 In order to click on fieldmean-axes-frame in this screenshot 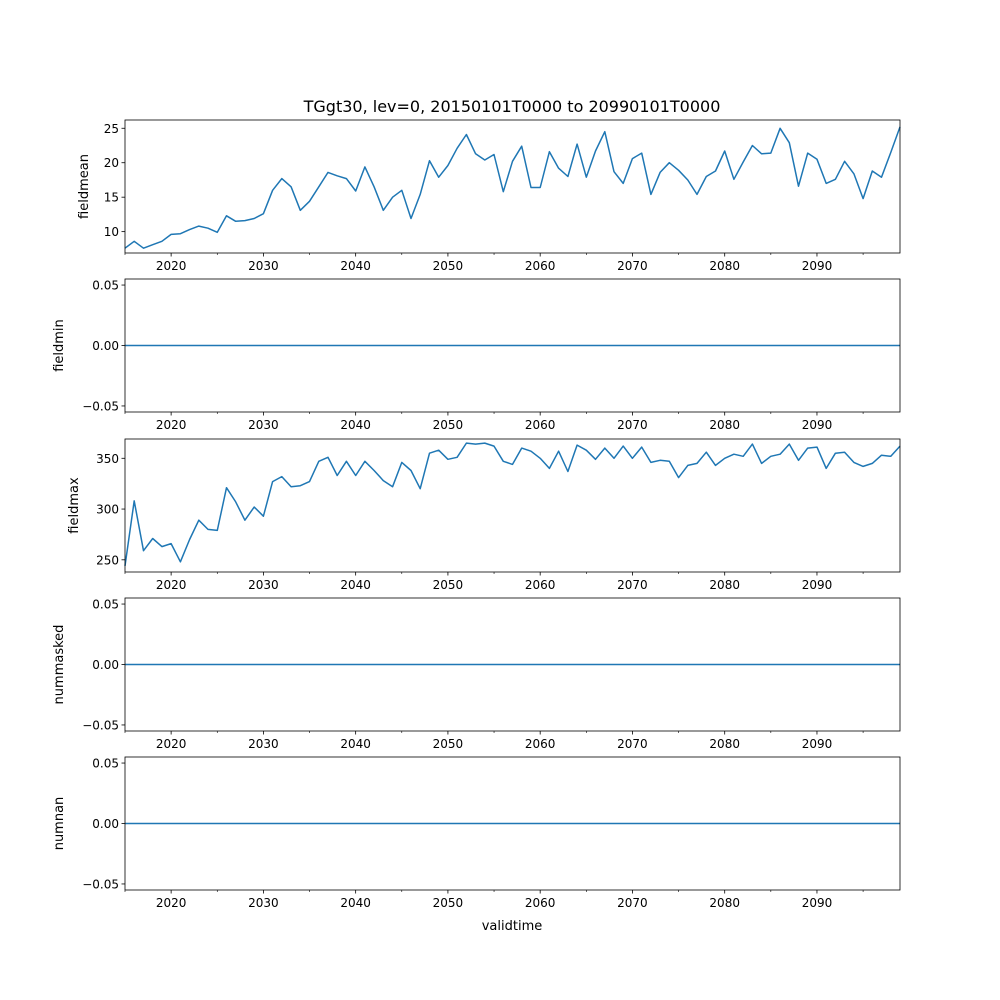, I will do `click(512, 186)`.